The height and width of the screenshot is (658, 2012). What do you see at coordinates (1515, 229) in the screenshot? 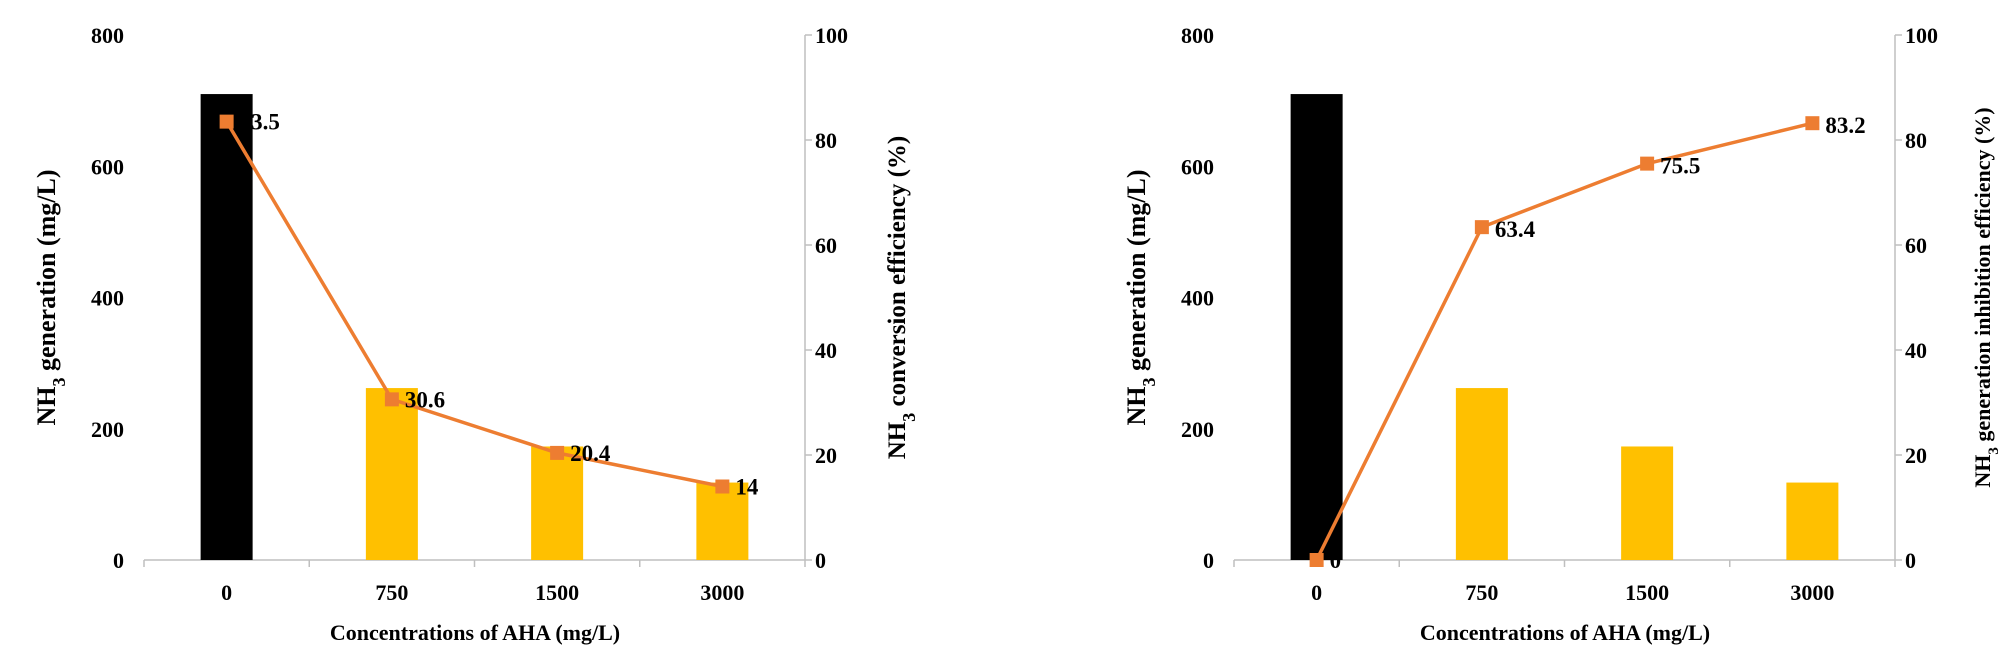
I see `line-data-label: 63.4` at bounding box center [1515, 229].